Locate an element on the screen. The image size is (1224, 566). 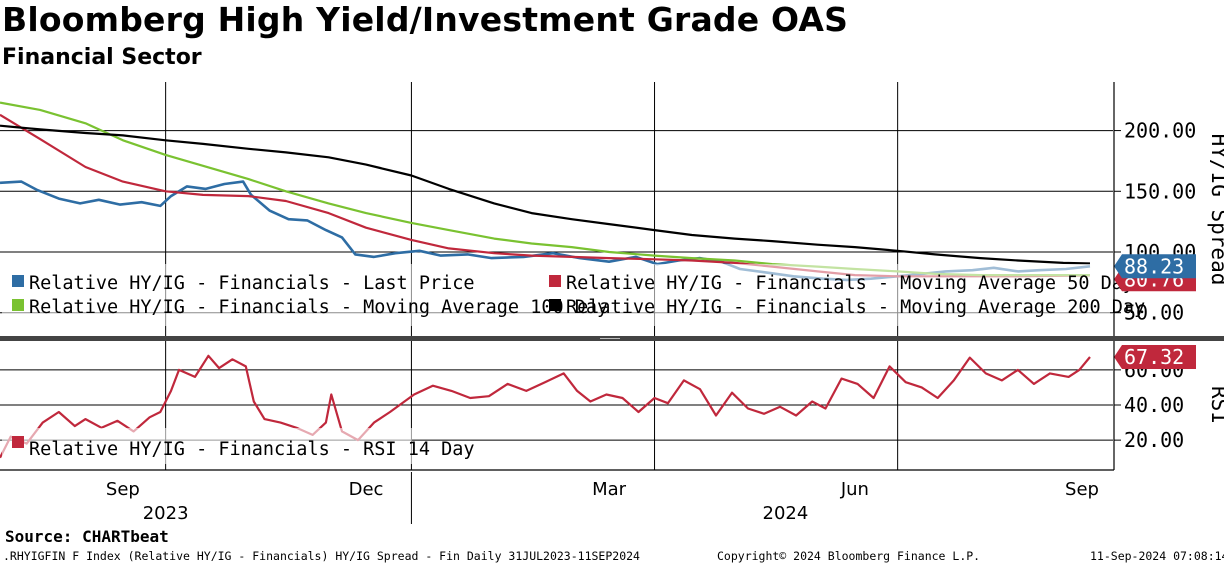
x-year-label: 2024 is located at coordinates (786, 513).